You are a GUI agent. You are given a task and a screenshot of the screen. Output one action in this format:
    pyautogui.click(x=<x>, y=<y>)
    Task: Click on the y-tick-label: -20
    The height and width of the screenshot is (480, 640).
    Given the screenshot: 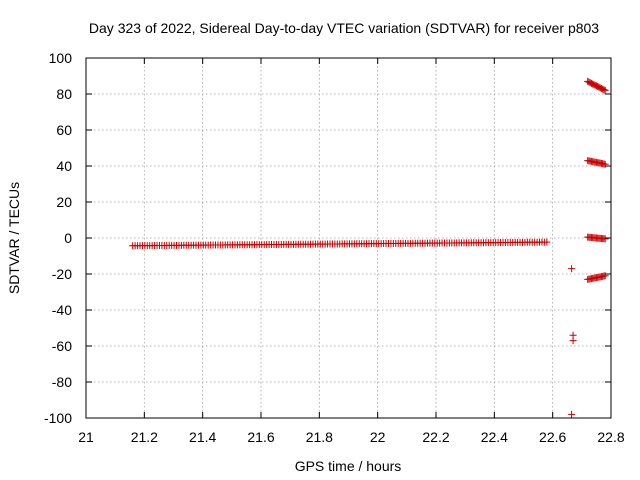 What is the action you would take?
    pyautogui.click(x=62, y=274)
    